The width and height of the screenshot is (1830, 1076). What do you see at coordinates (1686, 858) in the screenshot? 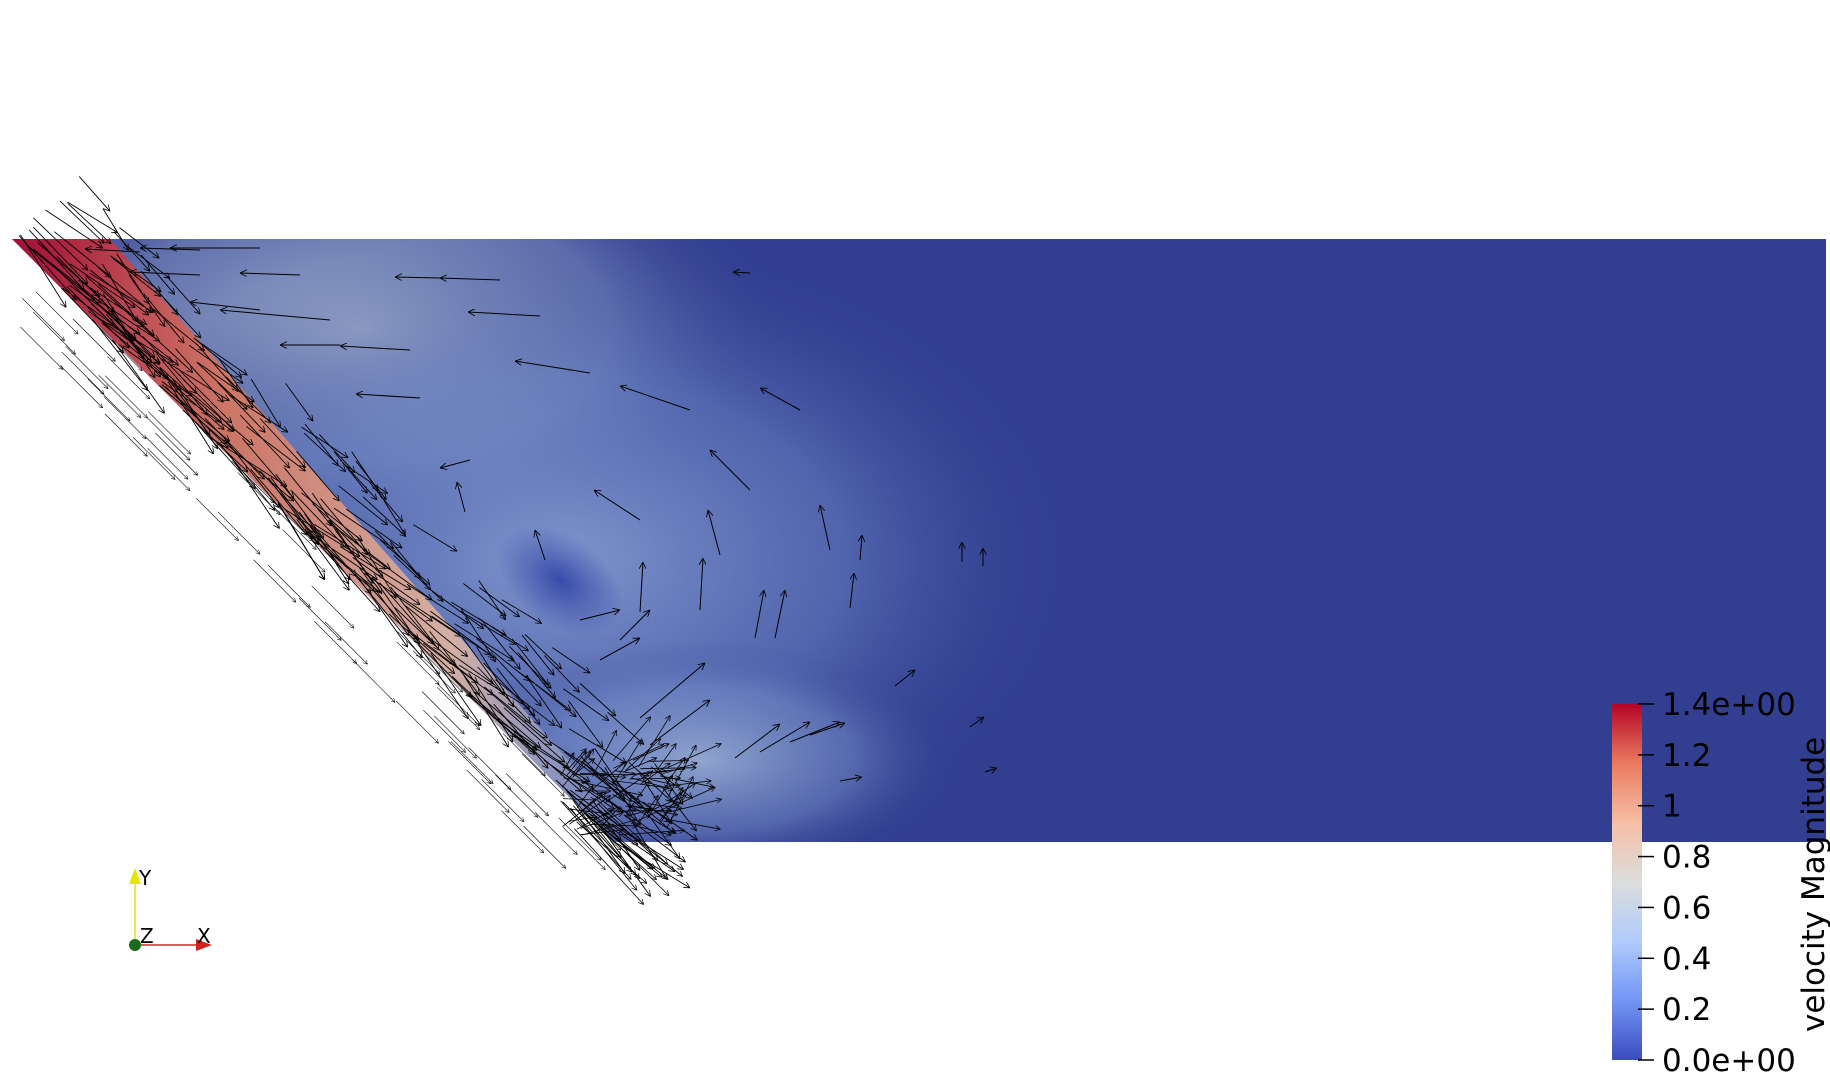
I see `colorbar-tick-label: 0.8` at bounding box center [1686, 858].